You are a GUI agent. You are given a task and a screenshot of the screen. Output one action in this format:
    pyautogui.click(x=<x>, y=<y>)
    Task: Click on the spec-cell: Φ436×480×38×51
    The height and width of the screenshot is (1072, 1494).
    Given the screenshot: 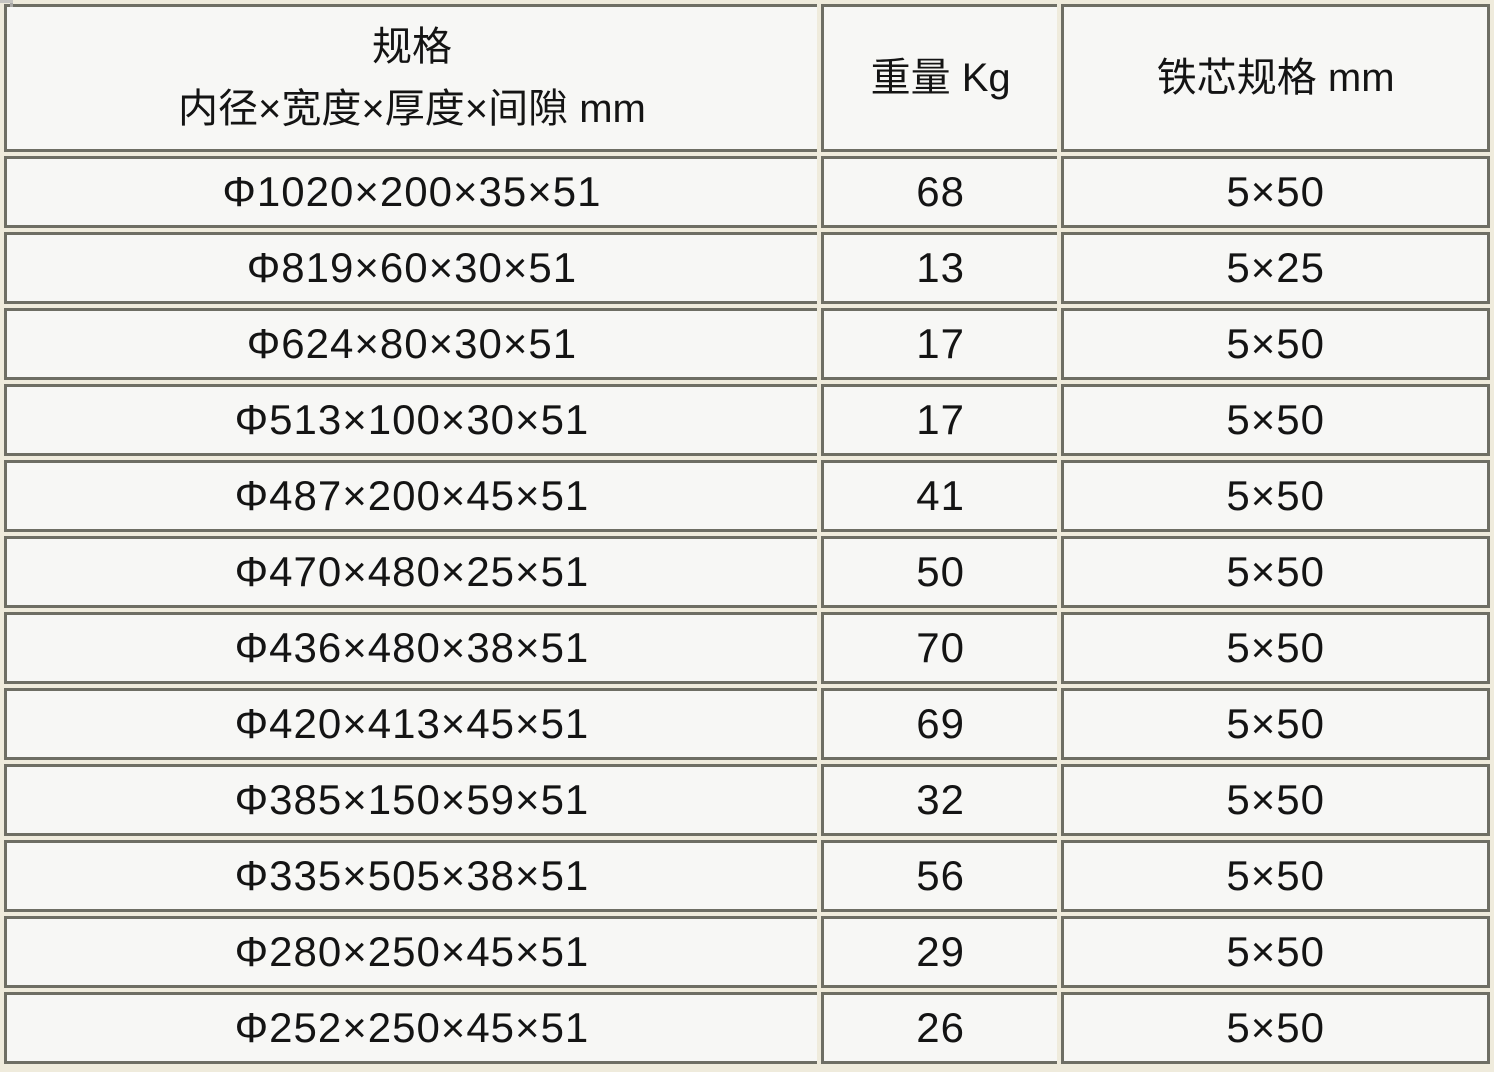 What is the action you would take?
    pyautogui.click(x=410, y=648)
    